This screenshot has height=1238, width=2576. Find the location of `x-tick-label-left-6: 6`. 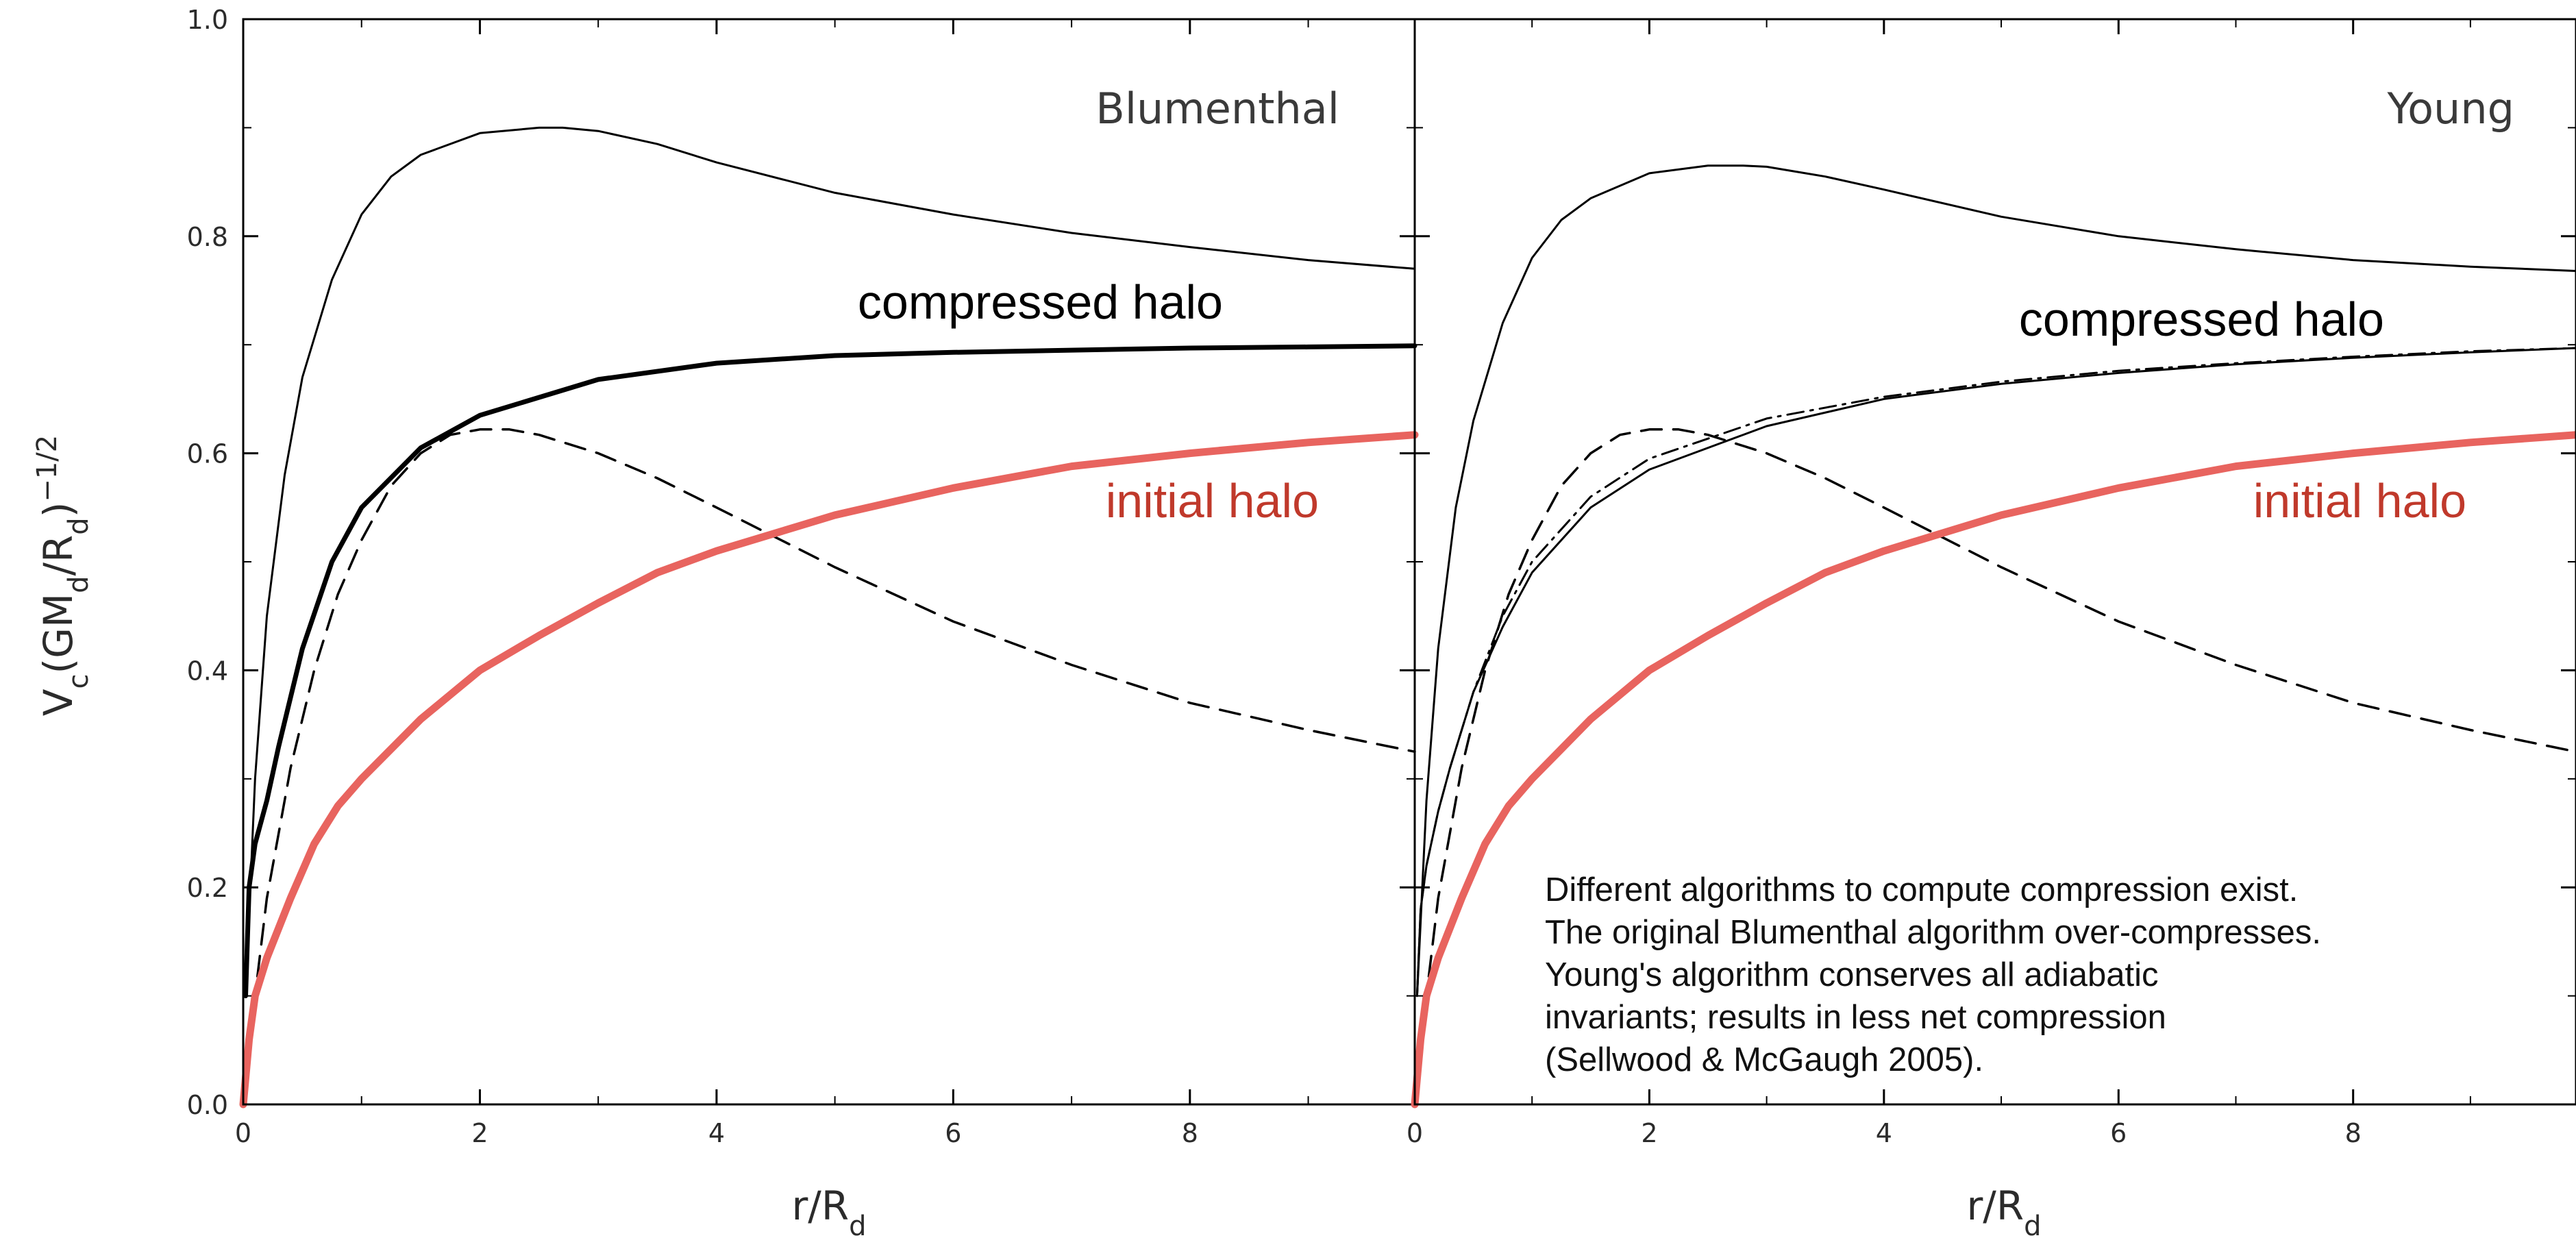

x-tick-label-left-6: 6 is located at coordinates (953, 1133).